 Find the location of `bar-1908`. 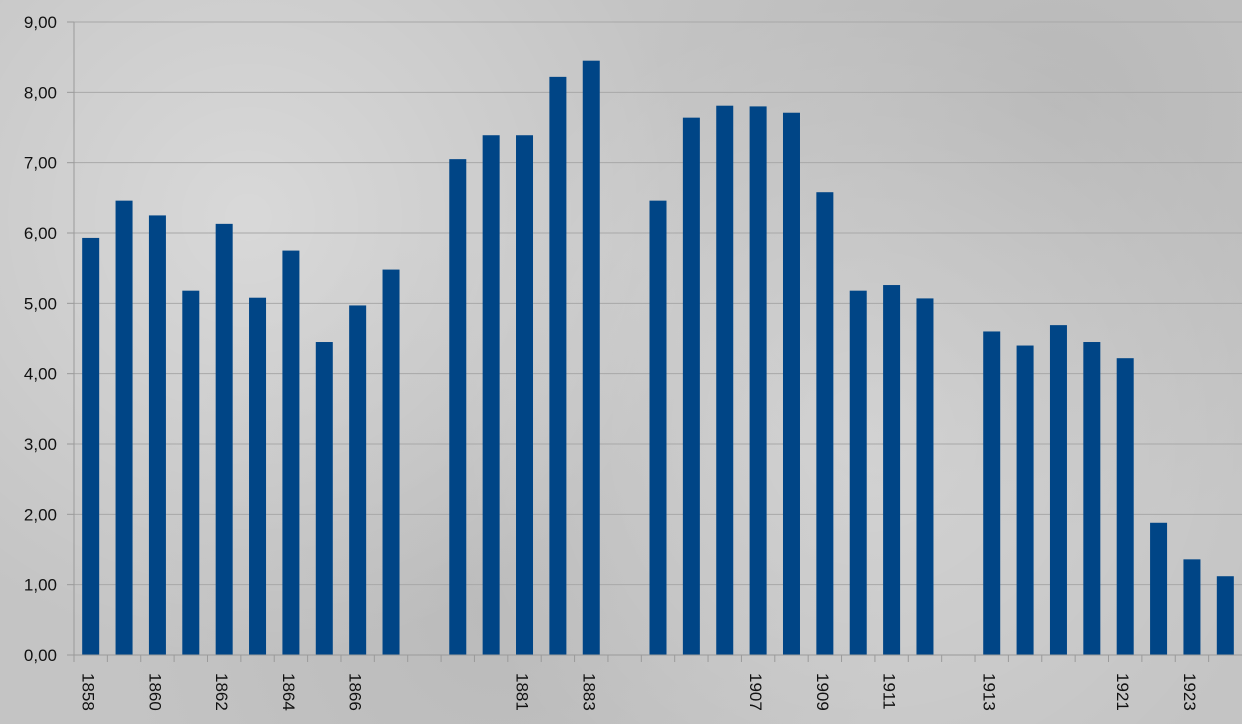

bar-1908 is located at coordinates (791, 384).